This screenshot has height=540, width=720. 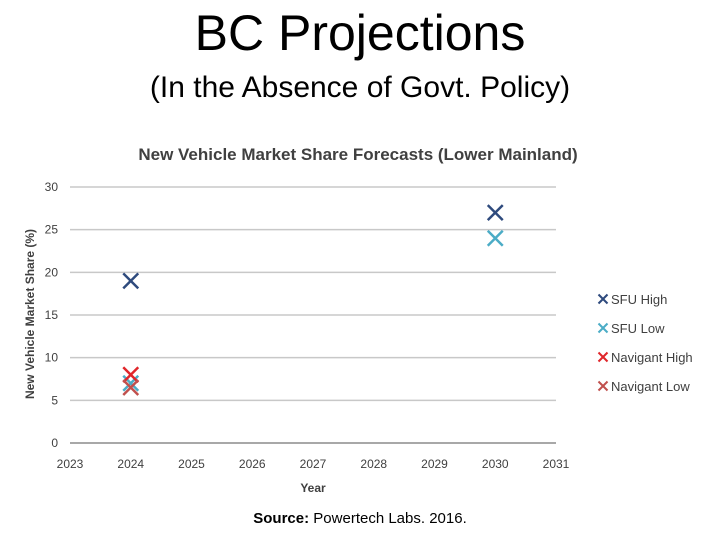 I want to click on legend-label: Navigant High, so click(x=652, y=357).